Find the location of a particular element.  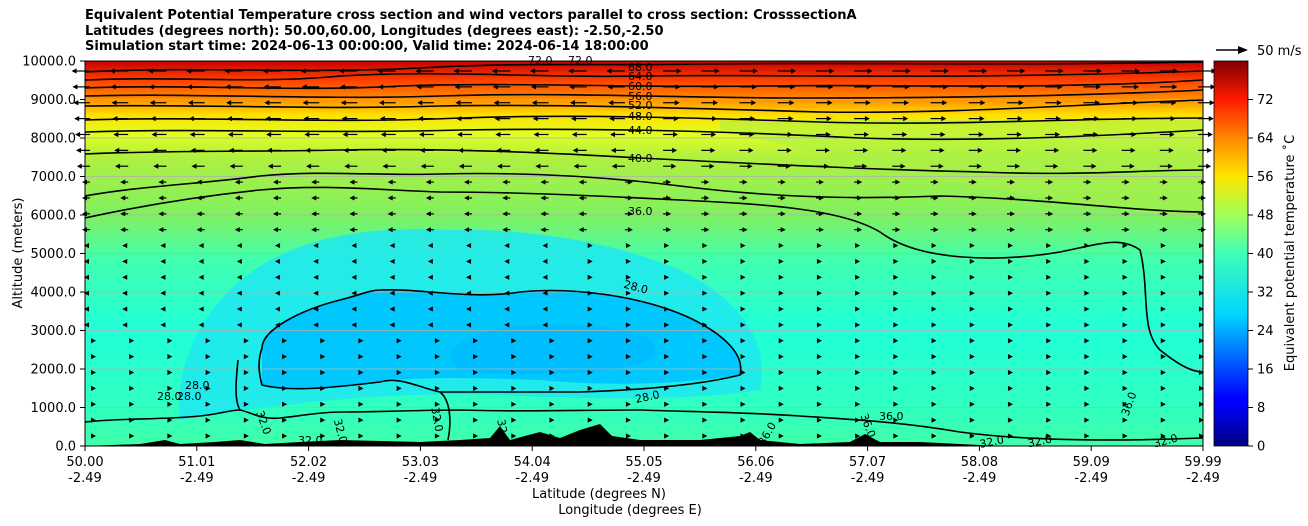

x-tick-label-lat: 57.07 is located at coordinates (867, 462).